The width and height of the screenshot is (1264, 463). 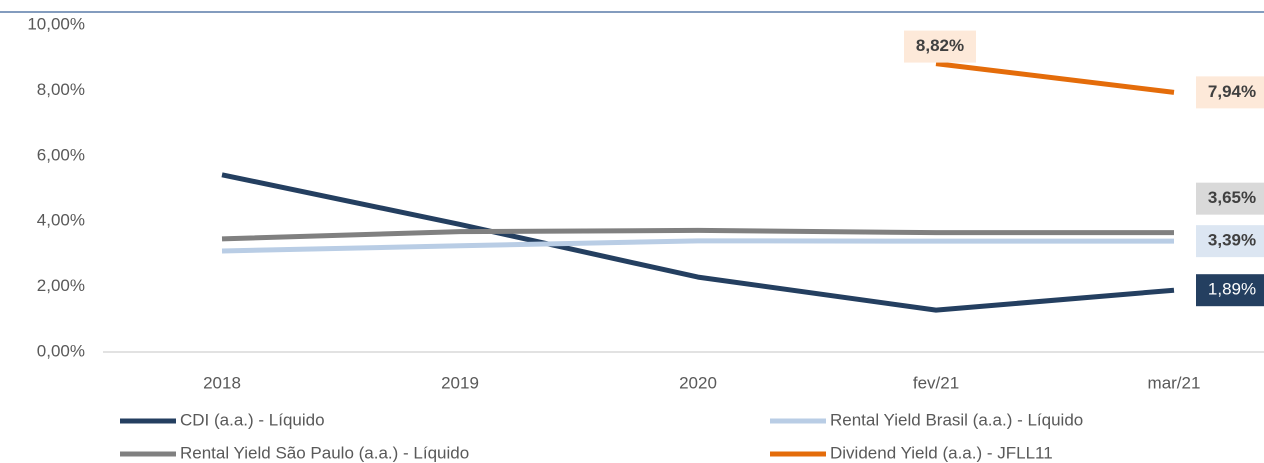 What do you see at coordinates (61, 89) in the screenshot?
I see `y-tick-label: 8,00%` at bounding box center [61, 89].